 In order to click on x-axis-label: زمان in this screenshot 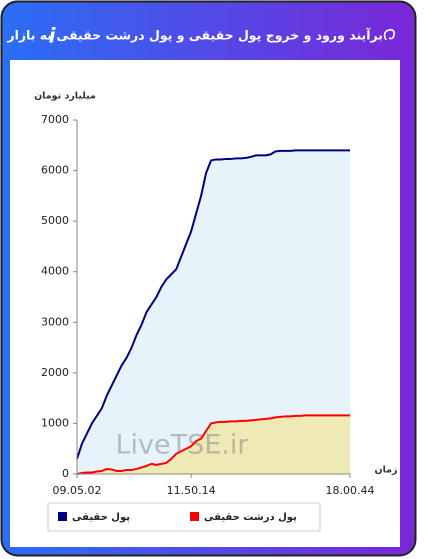, I will do `click(385, 470)`.